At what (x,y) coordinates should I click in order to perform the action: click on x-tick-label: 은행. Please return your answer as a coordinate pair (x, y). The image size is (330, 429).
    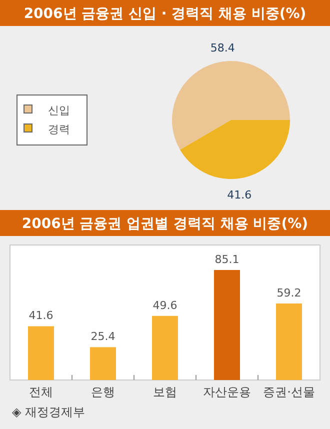
    Looking at the image, I should click on (103, 392).